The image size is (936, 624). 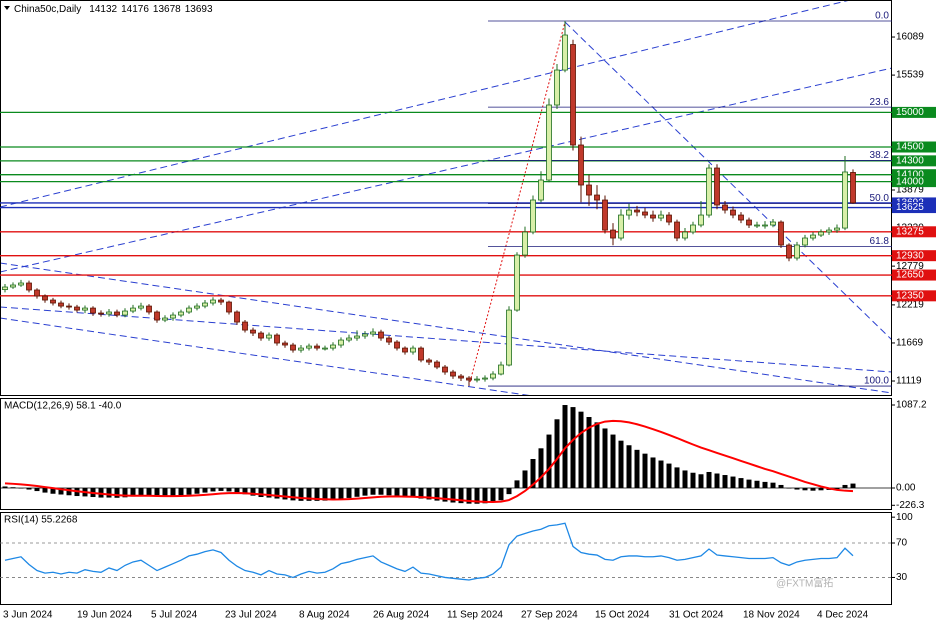 I want to click on level-label: 13625, so click(x=910, y=207).